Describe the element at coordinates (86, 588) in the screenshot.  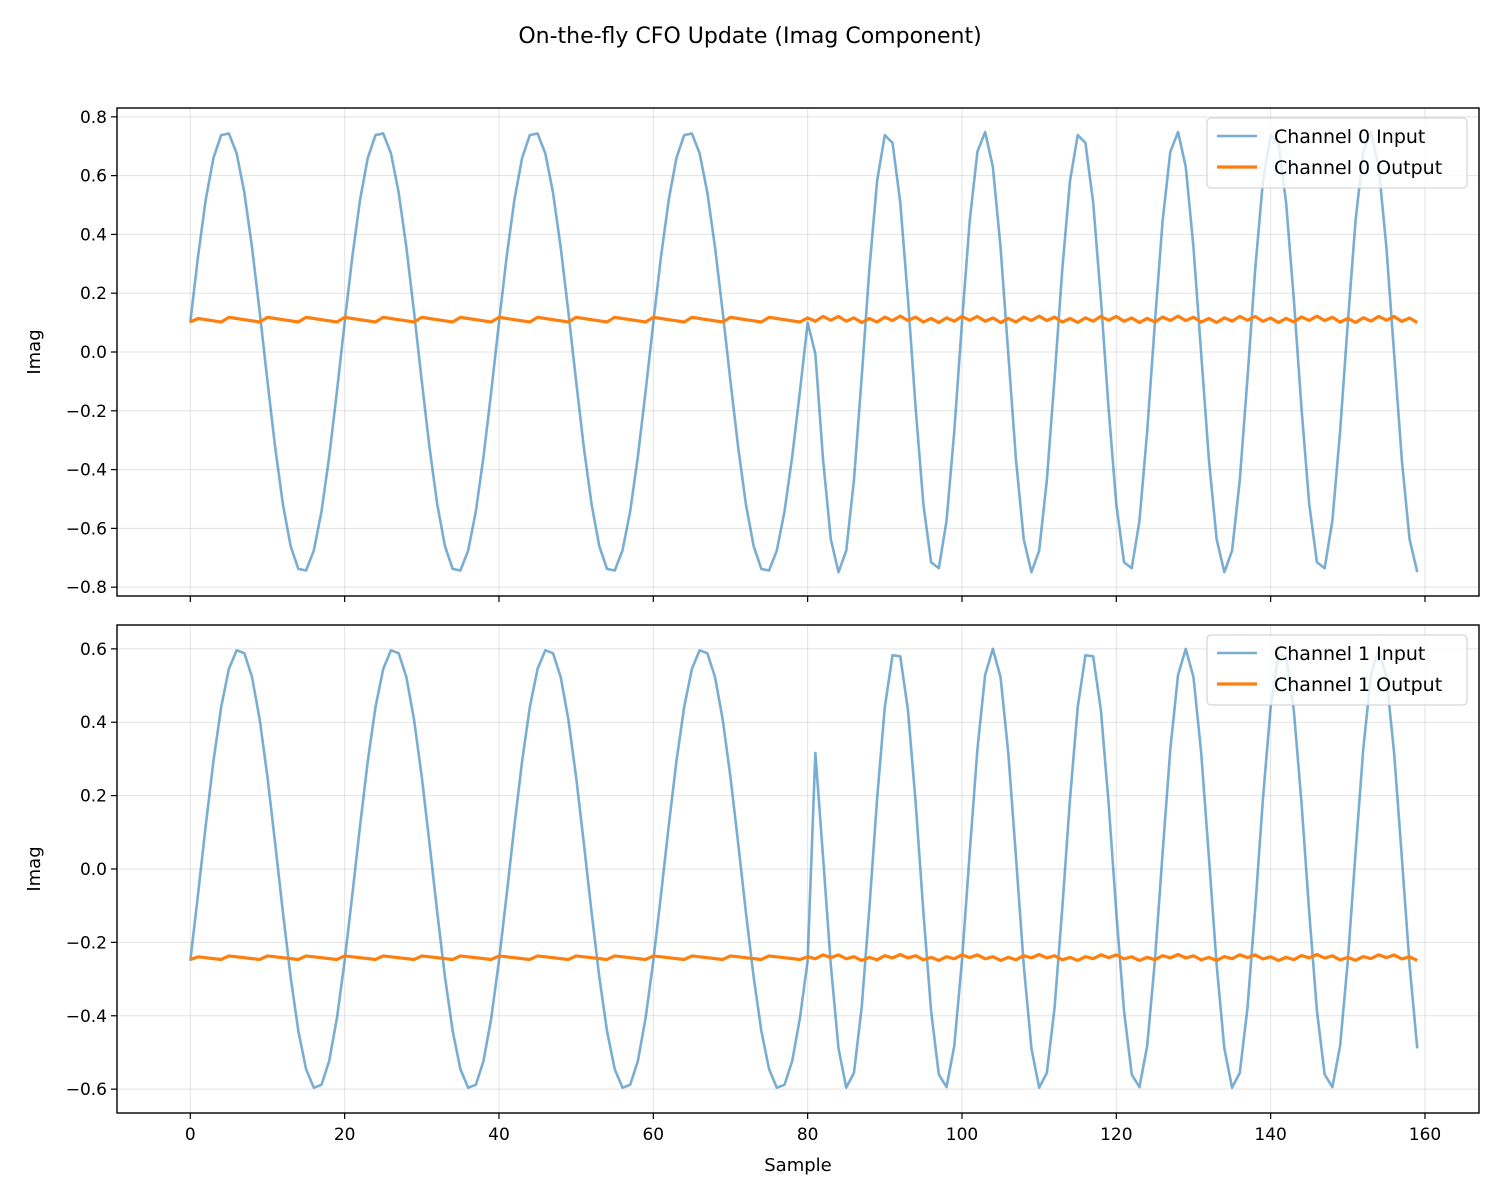
I see `y-tick-label: −0.8` at that location.